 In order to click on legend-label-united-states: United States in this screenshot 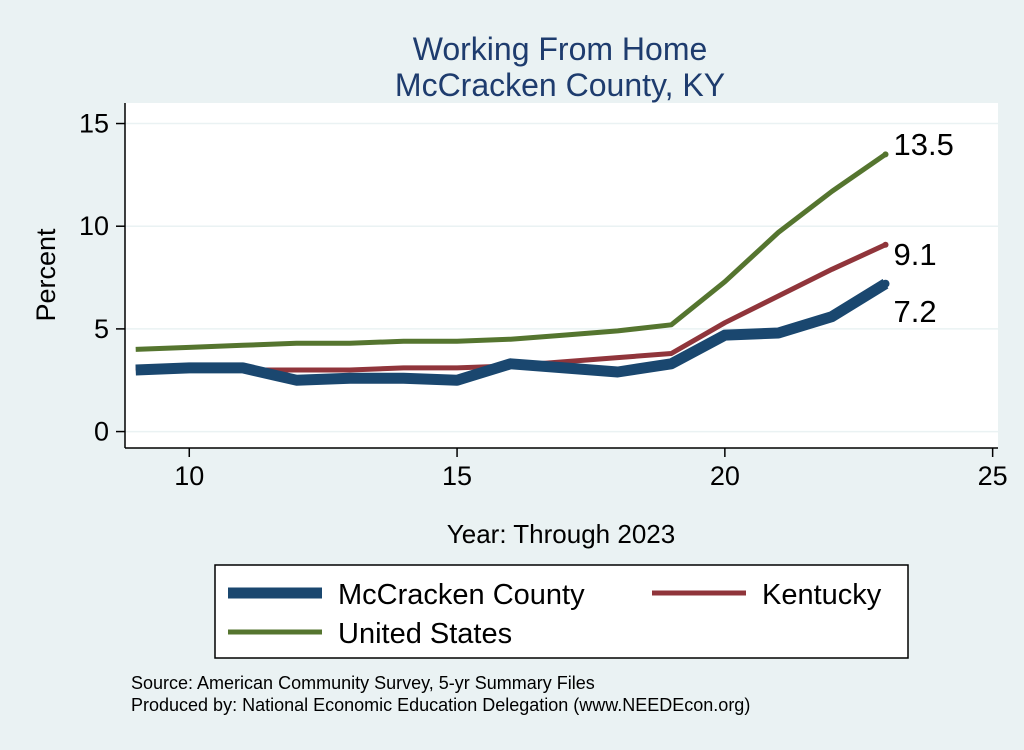, I will do `click(425, 634)`.